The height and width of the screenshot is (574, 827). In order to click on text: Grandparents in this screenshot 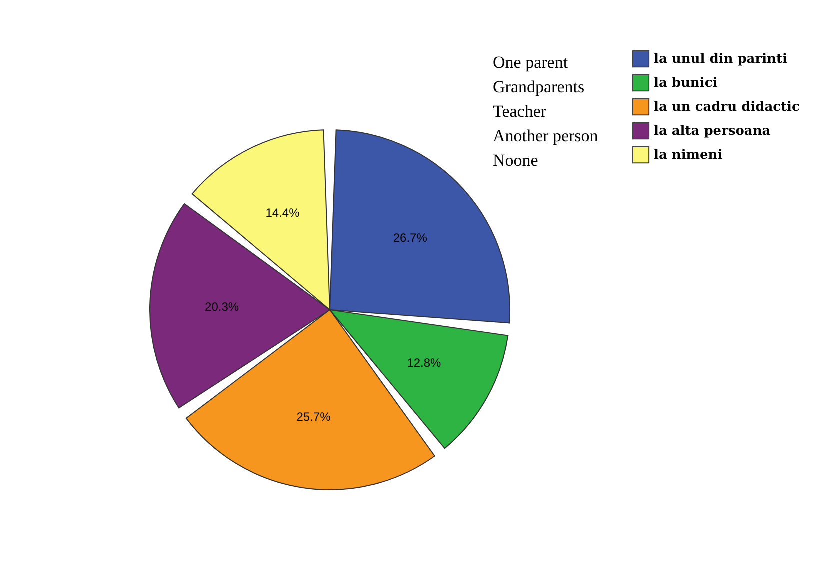, I will do `click(539, 87)`.